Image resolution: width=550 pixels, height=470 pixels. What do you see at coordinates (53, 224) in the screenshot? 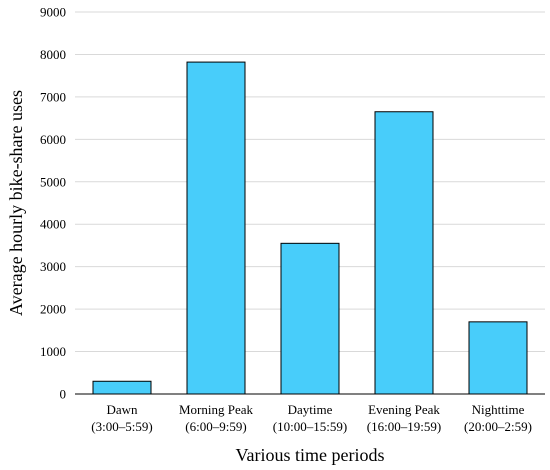
I see `y-tick-label: 4000` at bounding box center [53, 224].